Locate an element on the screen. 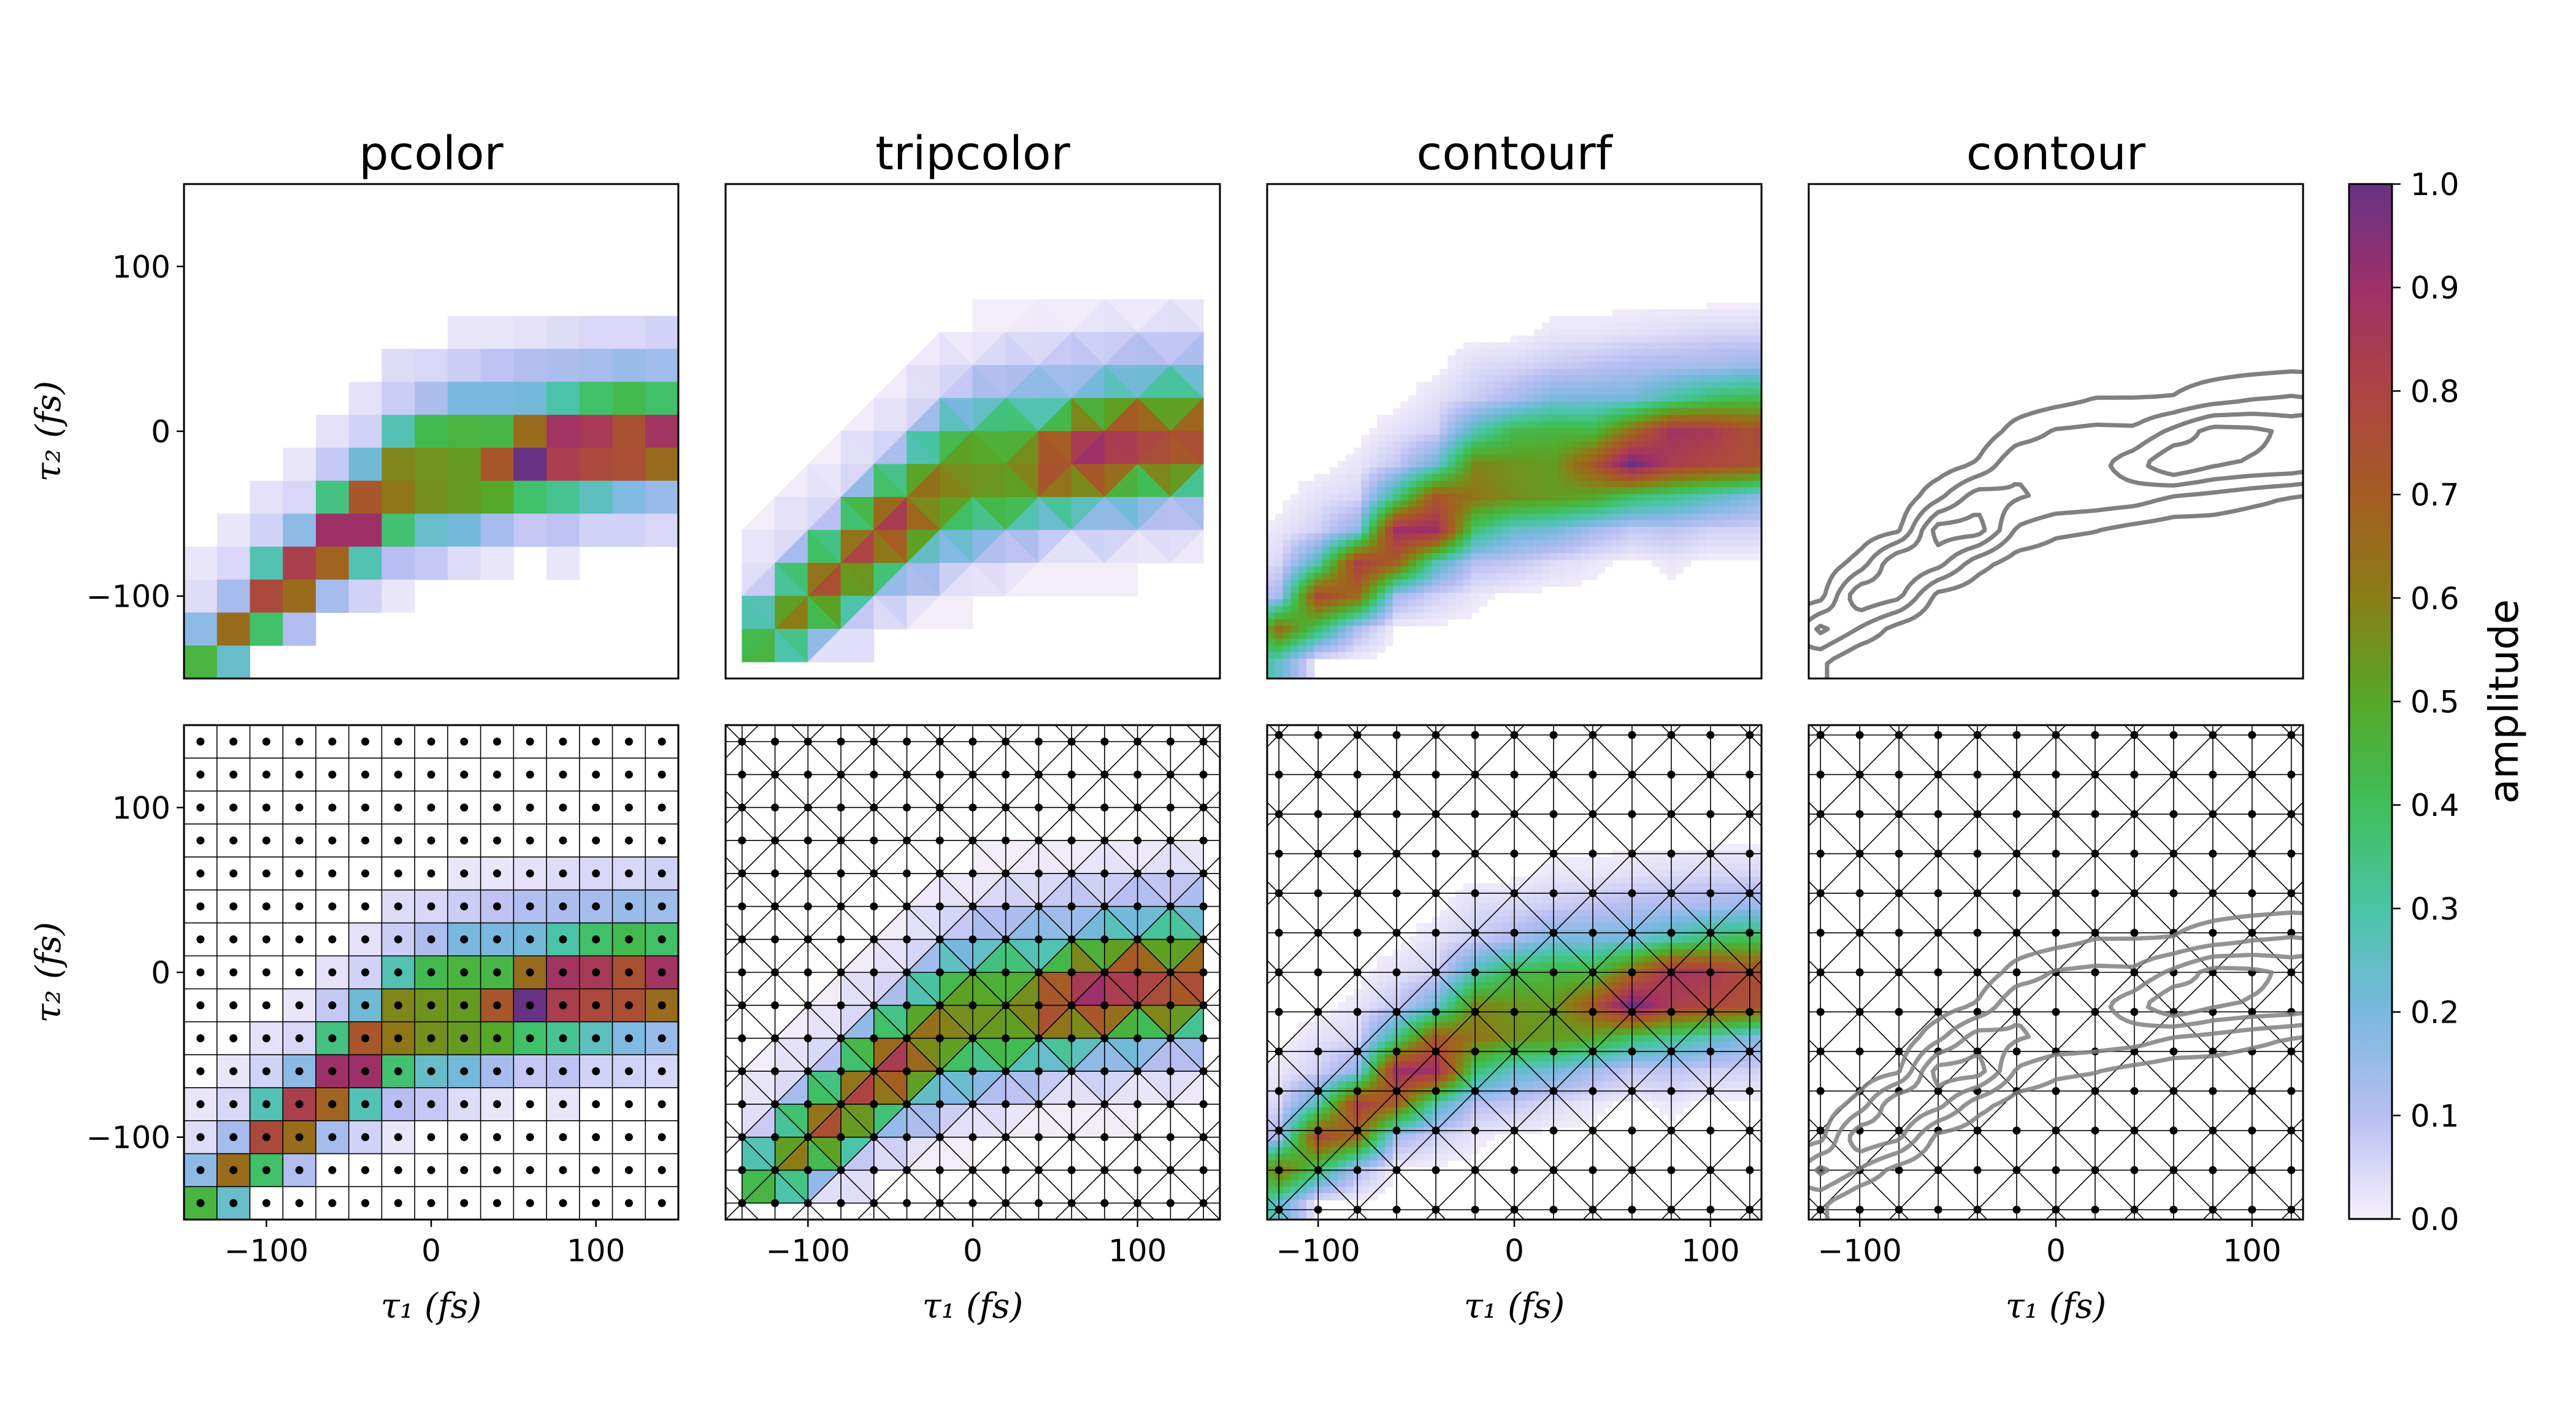 The image size is (2576, 1403). x-axis-label: τ₁ (fs) is located at coordinates (972, 1306).